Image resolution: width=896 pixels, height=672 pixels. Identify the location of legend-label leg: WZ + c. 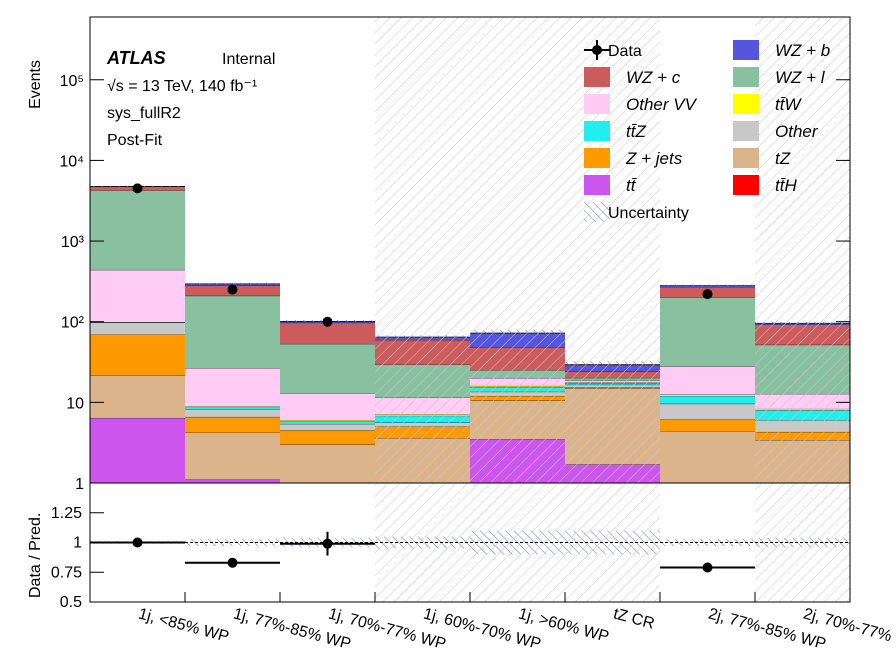
(653, 77).